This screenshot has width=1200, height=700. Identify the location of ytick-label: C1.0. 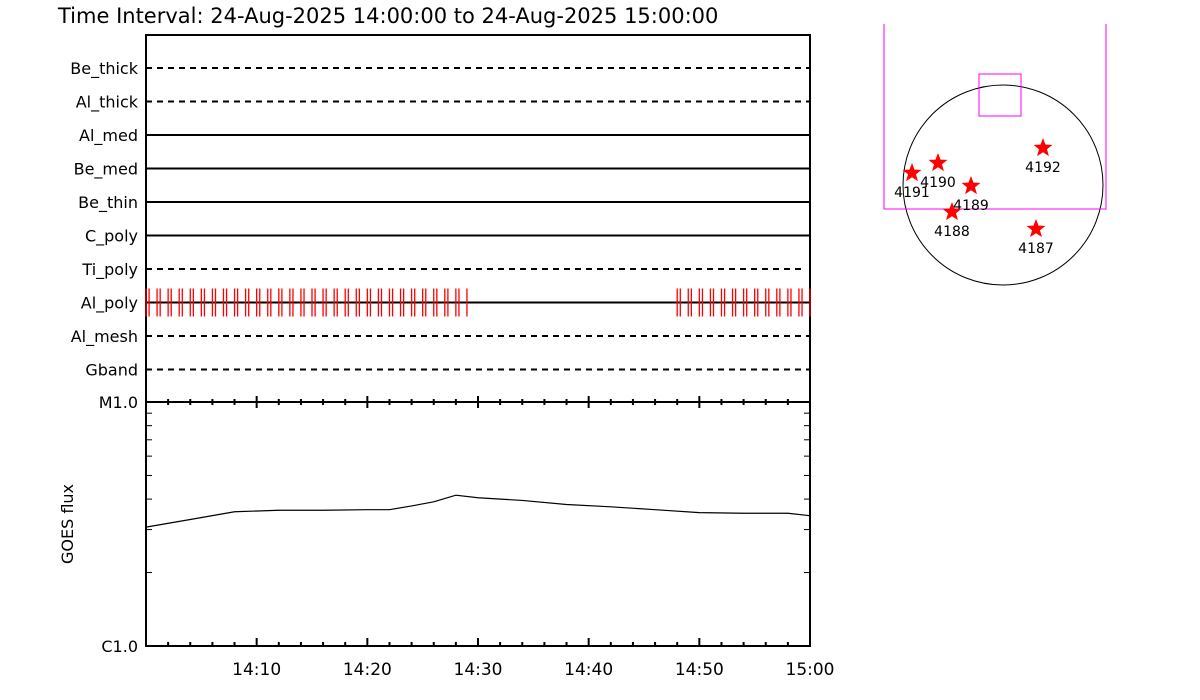
(119, 646).